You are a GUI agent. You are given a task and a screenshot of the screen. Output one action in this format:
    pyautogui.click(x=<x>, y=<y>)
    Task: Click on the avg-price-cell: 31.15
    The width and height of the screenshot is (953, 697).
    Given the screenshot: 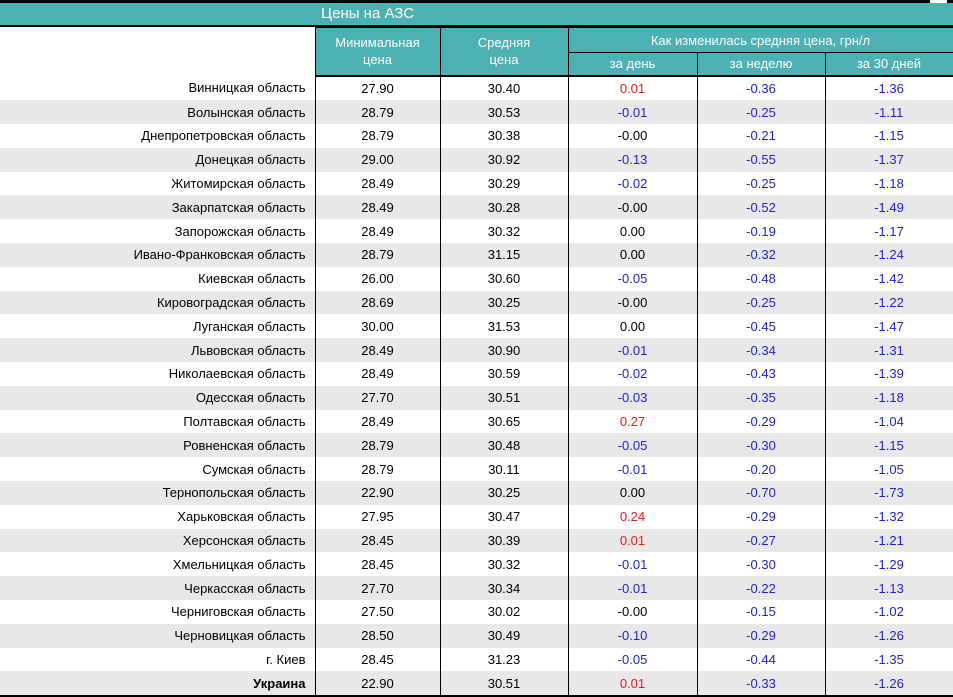 What is the action you would take?
    pyautogui.click(x=503, y=255)
    